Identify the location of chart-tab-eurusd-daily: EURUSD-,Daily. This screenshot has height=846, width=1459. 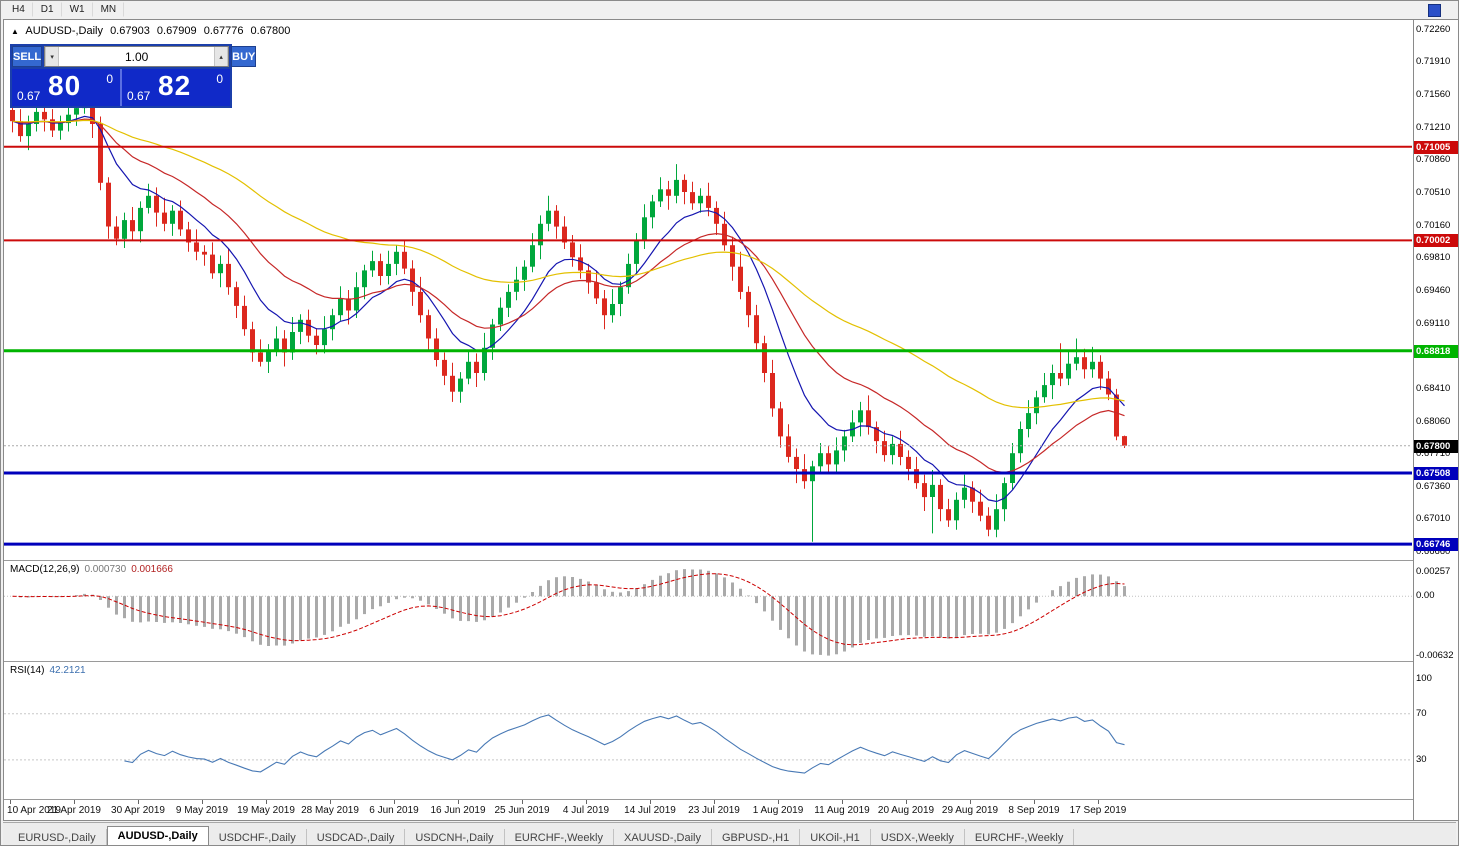
(57, 837).